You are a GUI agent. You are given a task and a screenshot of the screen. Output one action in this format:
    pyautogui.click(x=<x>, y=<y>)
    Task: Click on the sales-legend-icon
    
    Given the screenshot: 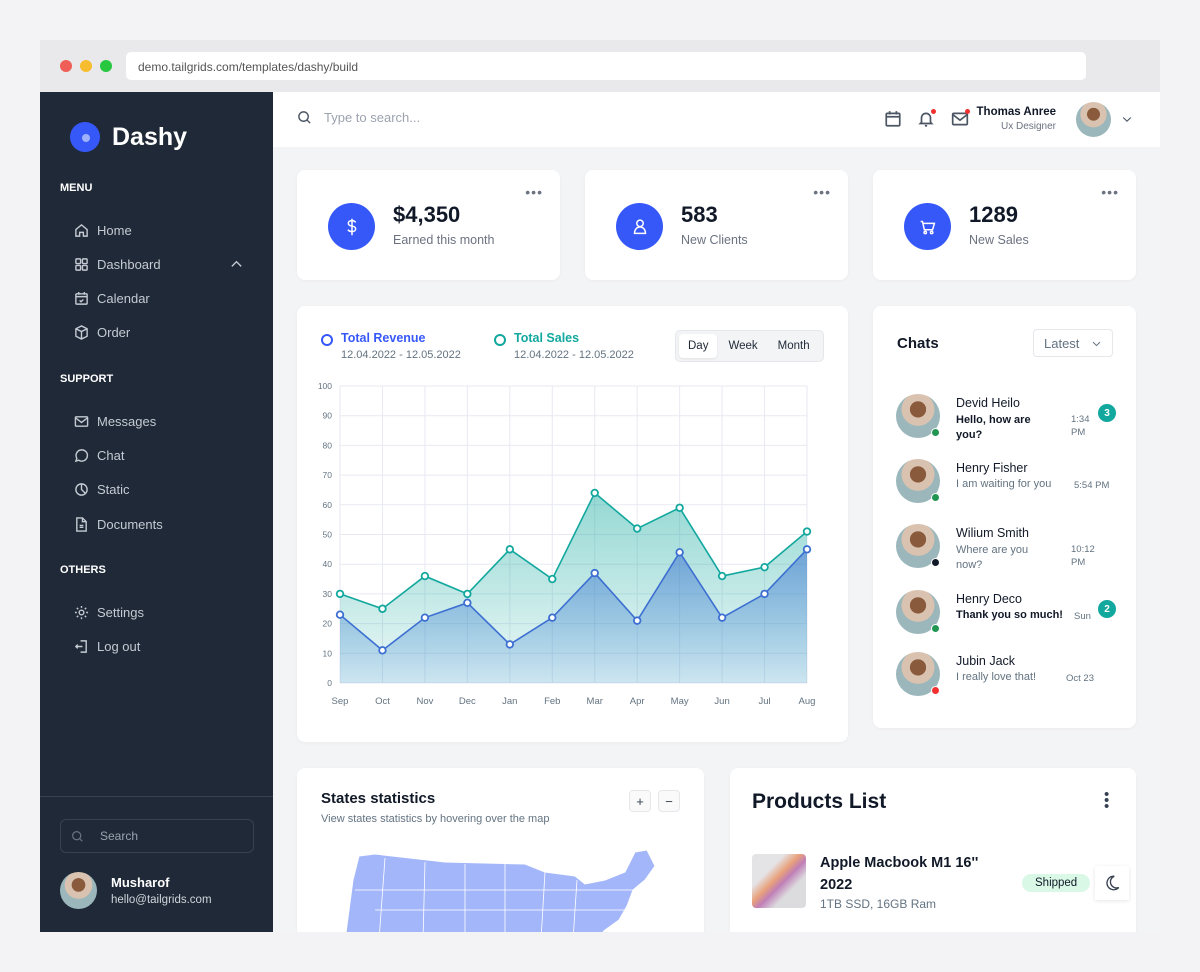 What is the action you would take?
    pyautogui.click(x=500, y=340)
    